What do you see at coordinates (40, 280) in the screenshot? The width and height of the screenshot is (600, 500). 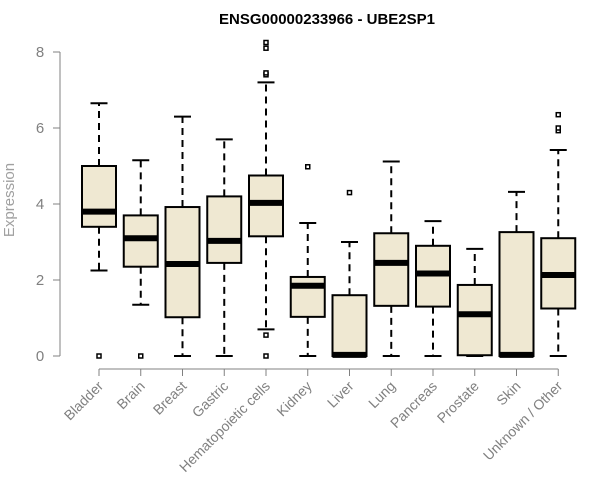 I see `y-tick-label: 2` at bounding box center [40, 280].